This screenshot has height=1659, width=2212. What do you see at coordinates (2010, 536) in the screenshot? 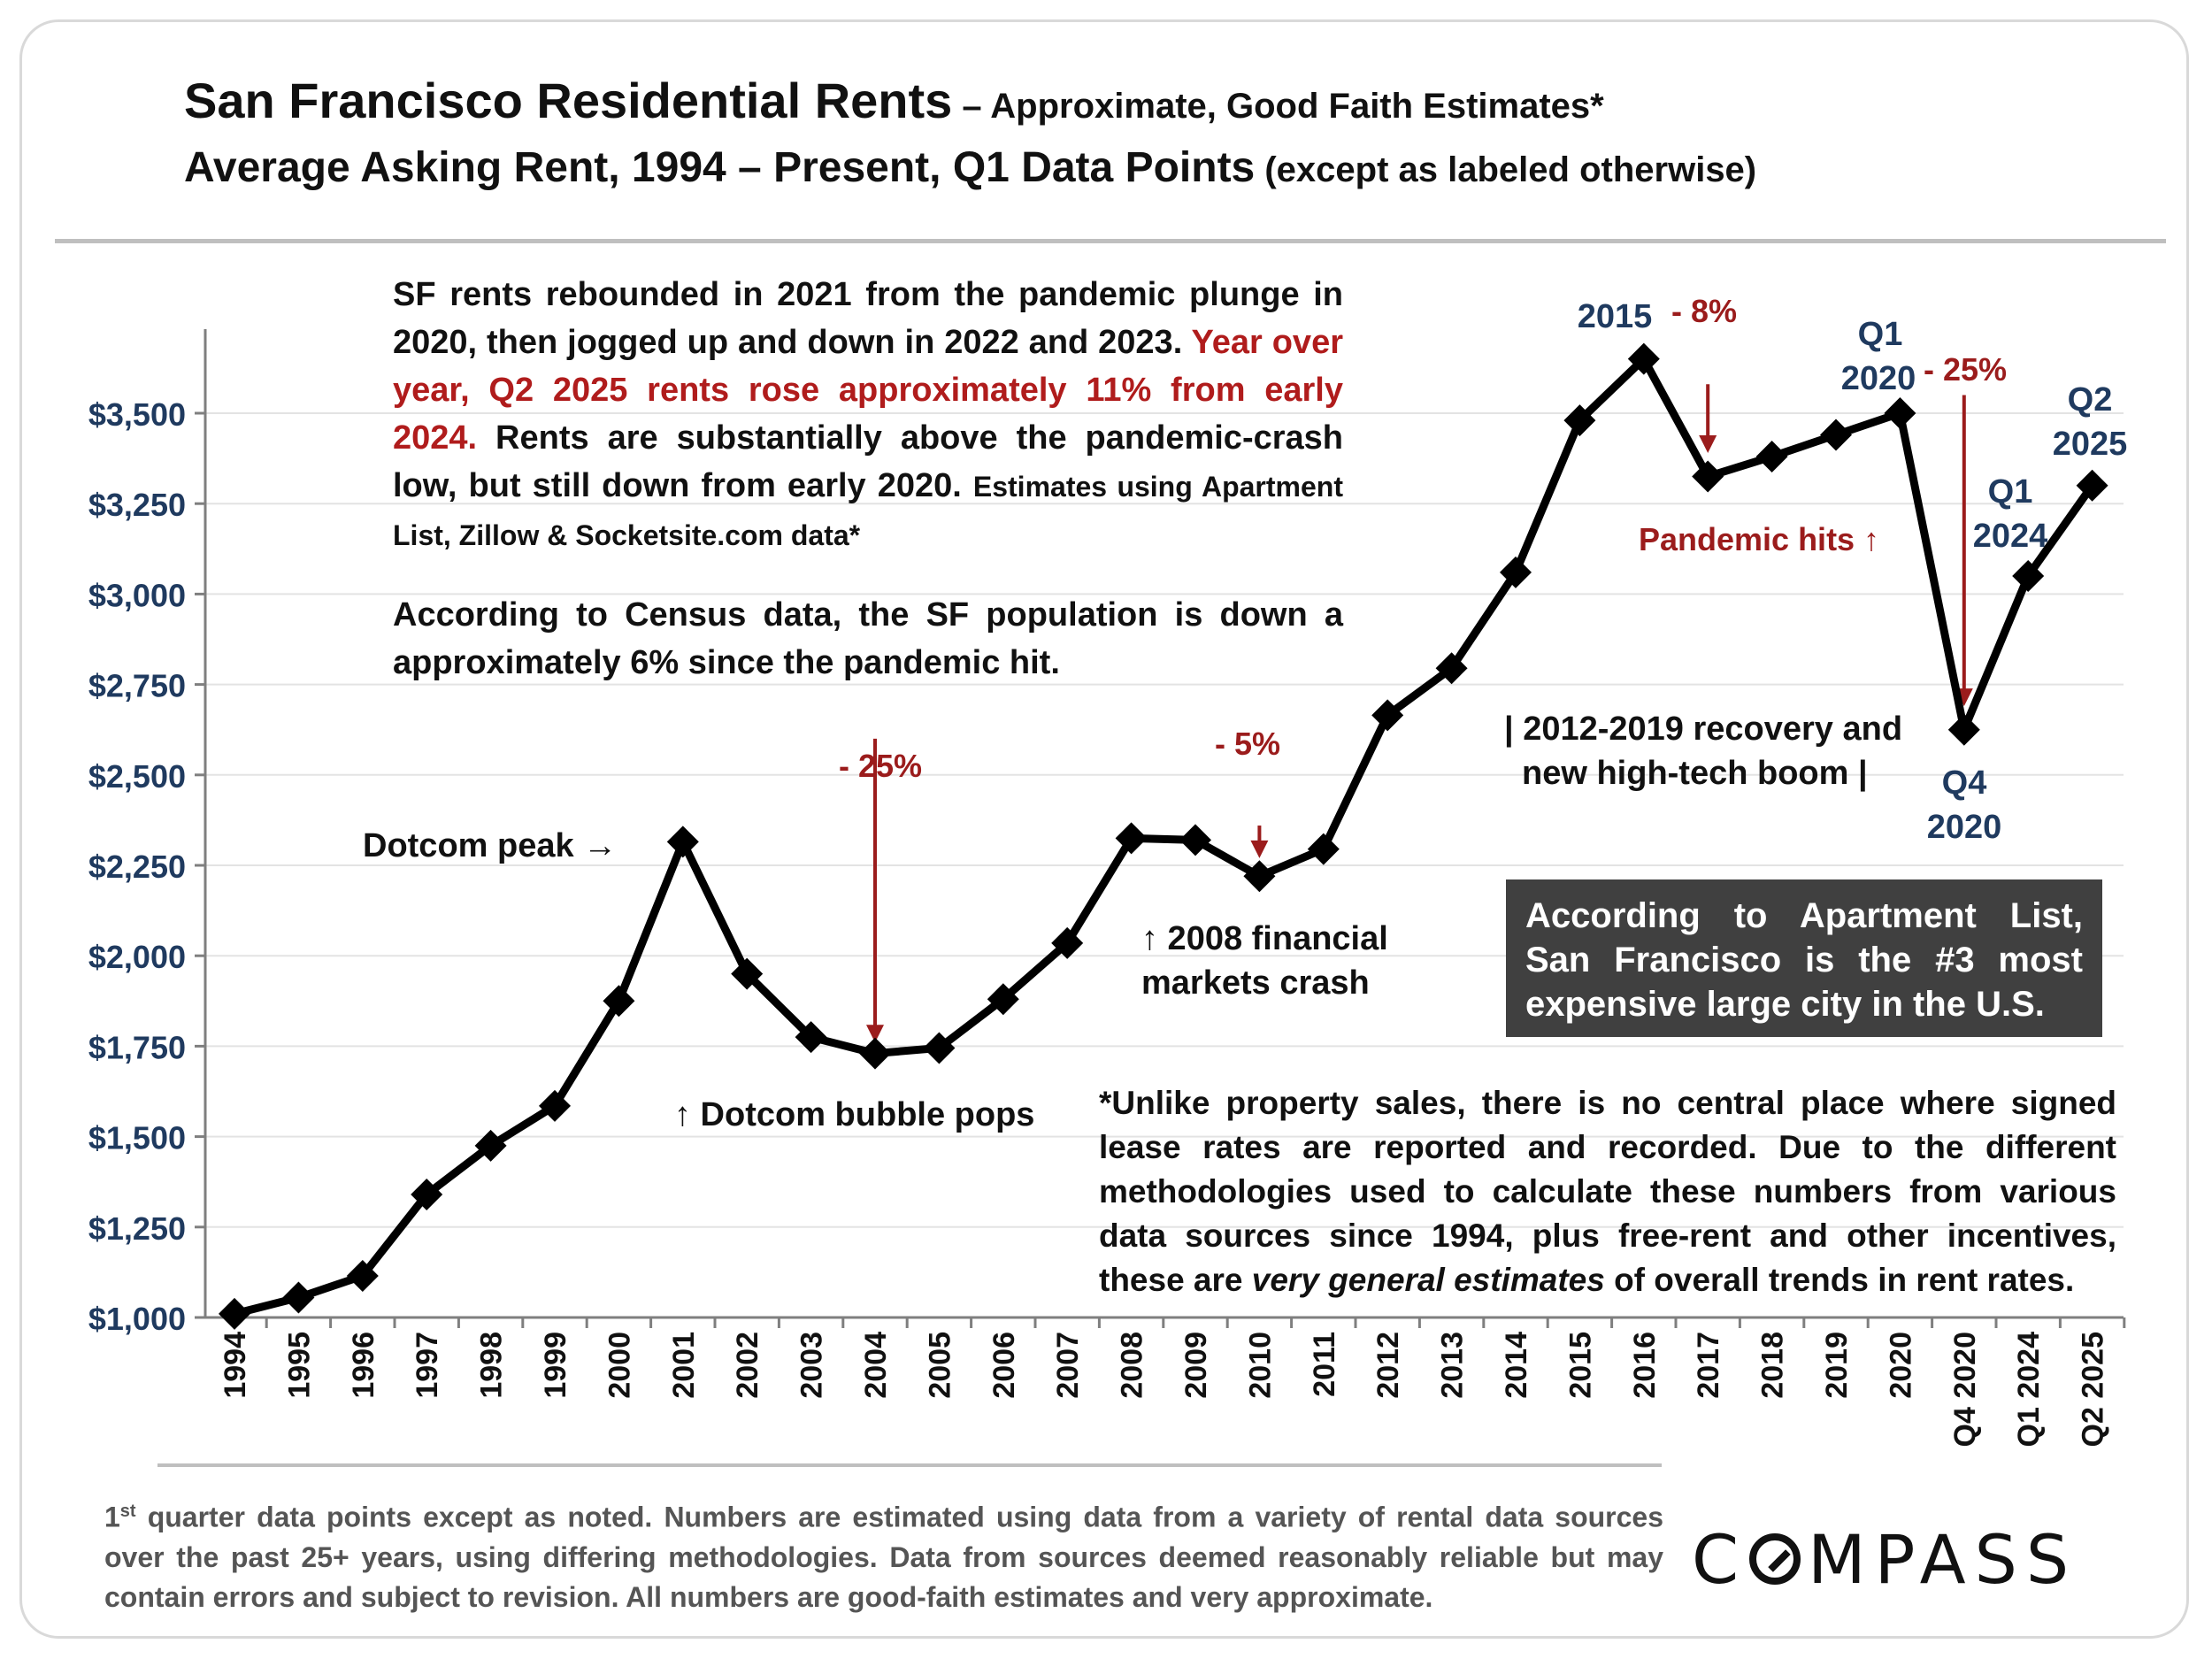
I see `annotation-label: 2024` at bounding box center [2010, 536].